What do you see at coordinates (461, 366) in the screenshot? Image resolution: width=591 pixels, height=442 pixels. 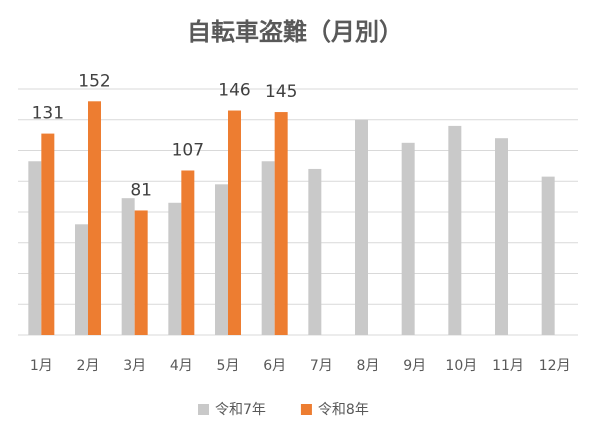 I see `x-tick-label: 10月` at bounding box center [461, 366].